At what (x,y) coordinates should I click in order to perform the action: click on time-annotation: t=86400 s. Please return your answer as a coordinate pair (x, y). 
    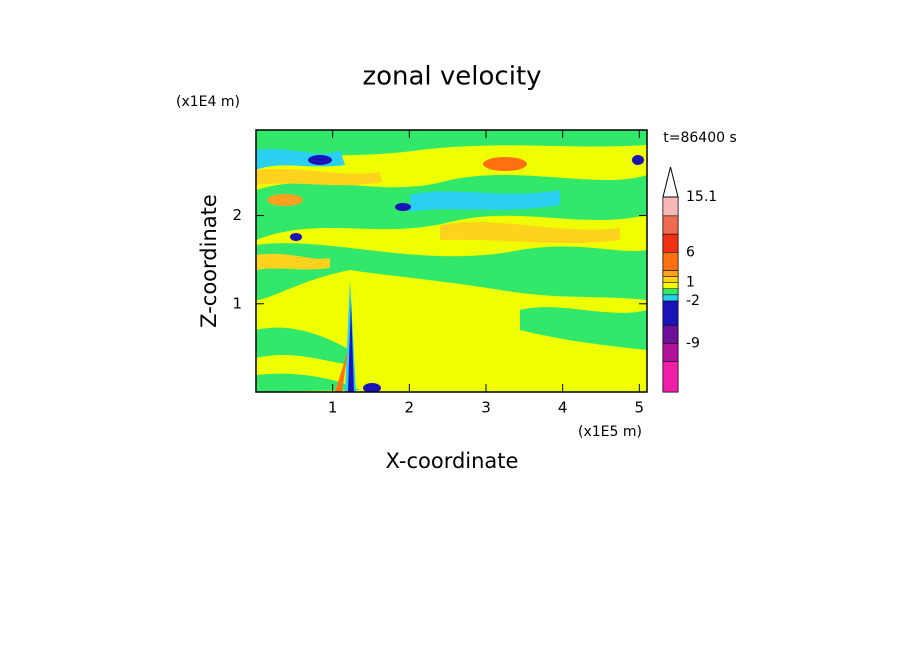
    Looking at the image, I should click on (700, 138).